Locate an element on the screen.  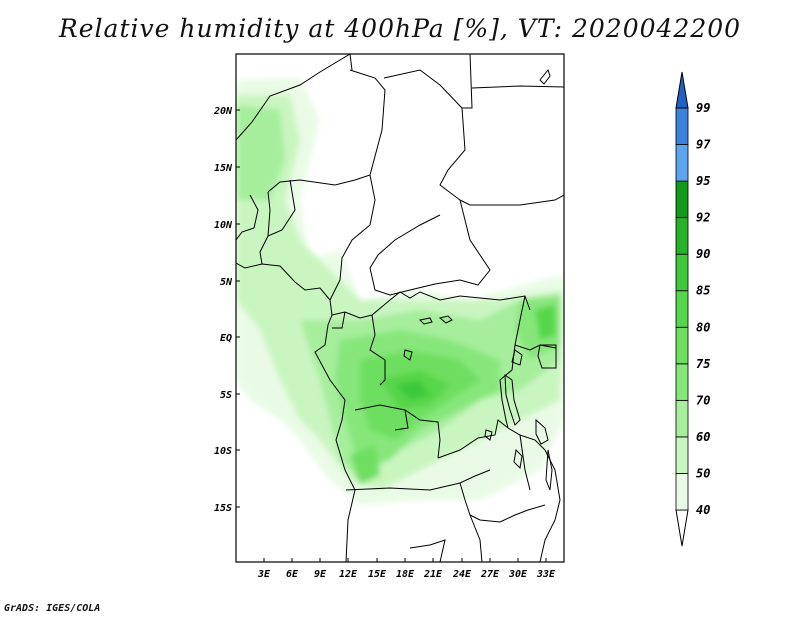
lon-tick-label: 24E is located at coordinates (462, 574).